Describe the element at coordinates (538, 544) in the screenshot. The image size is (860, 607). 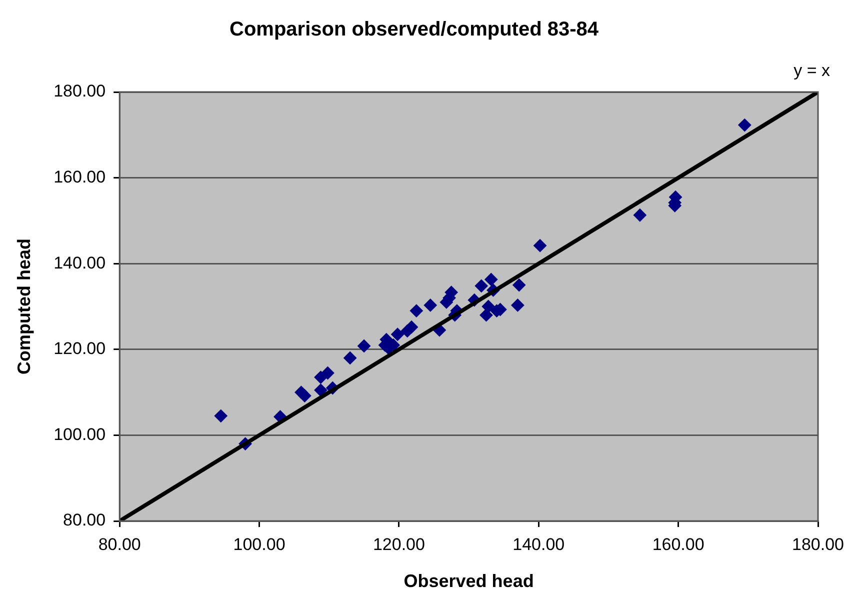
I see `x-tick-label: 140.00` at that location.